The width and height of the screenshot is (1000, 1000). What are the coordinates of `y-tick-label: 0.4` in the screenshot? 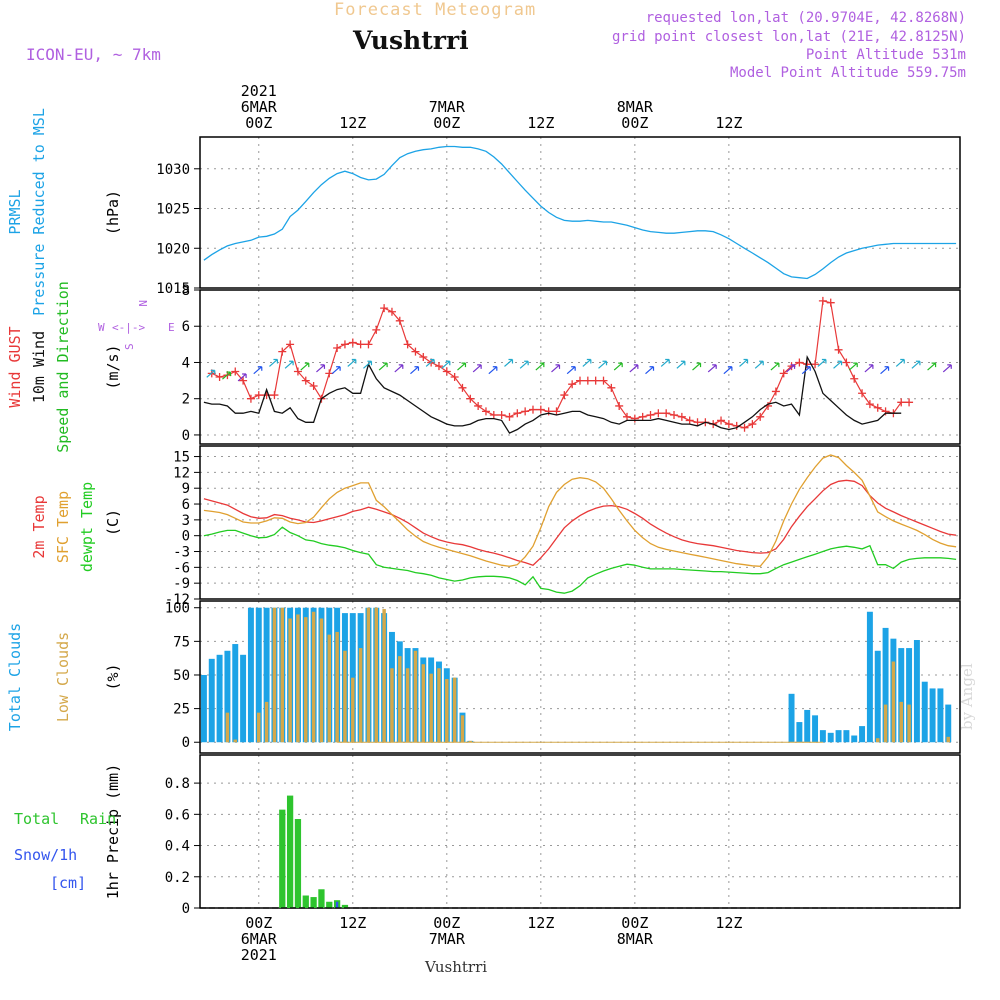 It's located at (177, 847).